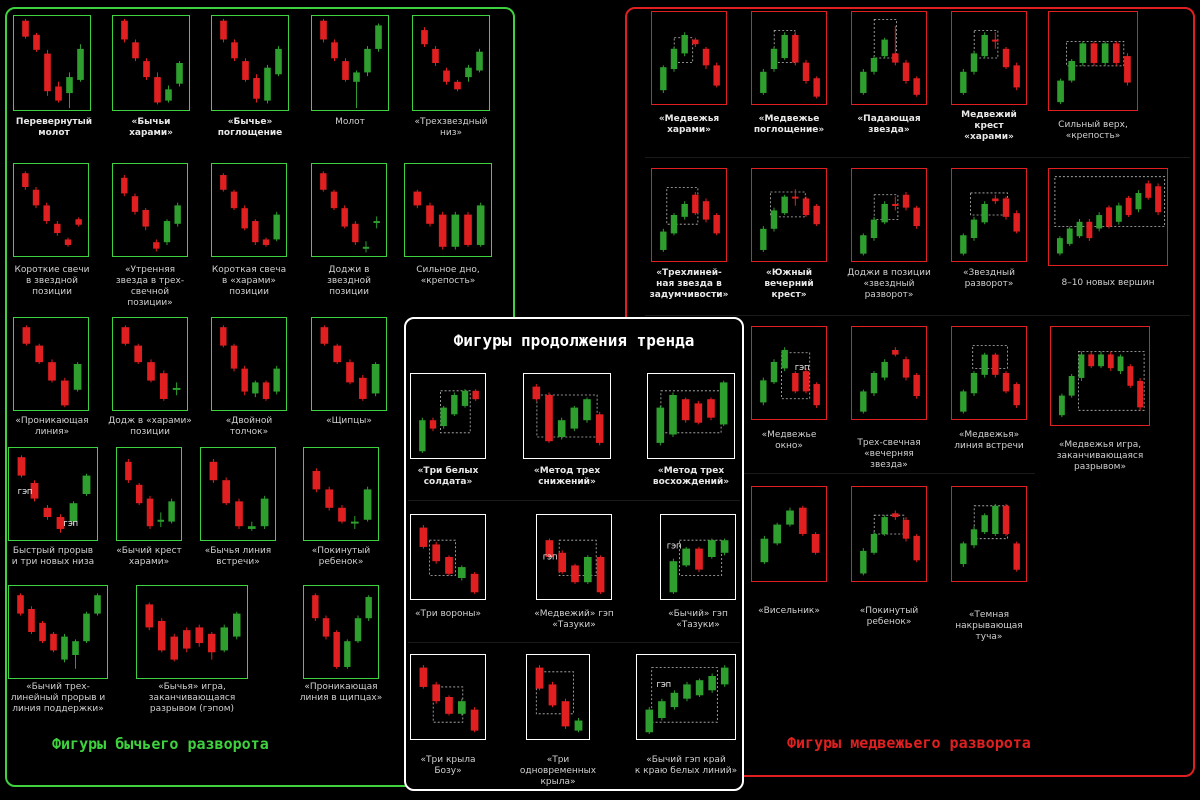 The width and height of the screenshot is (1200, 800). Describe the element at coordinates (990, 379) in the screenshot. I see `bearish-pattern-13-candles` at that location.